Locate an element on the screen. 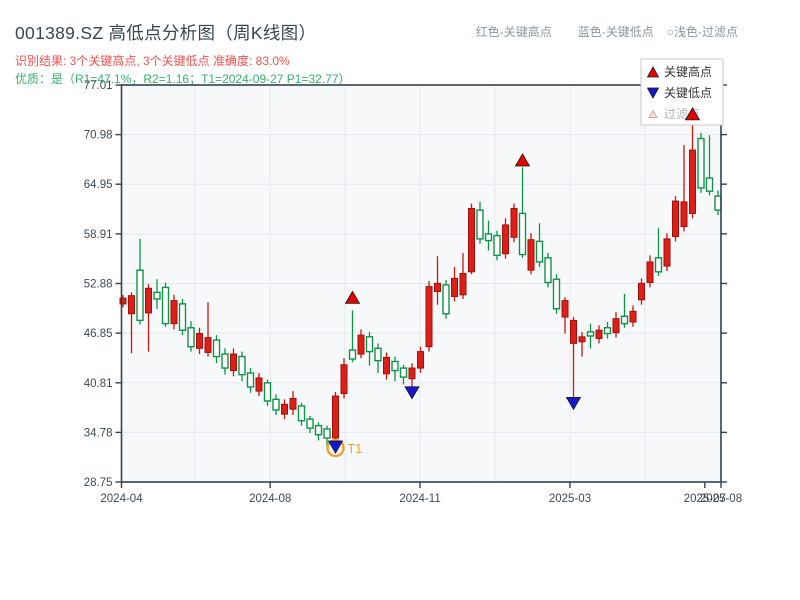 This screenshot has width=800, height=600. y-axis-label: 70.98 is located at coordinates (98, 136).